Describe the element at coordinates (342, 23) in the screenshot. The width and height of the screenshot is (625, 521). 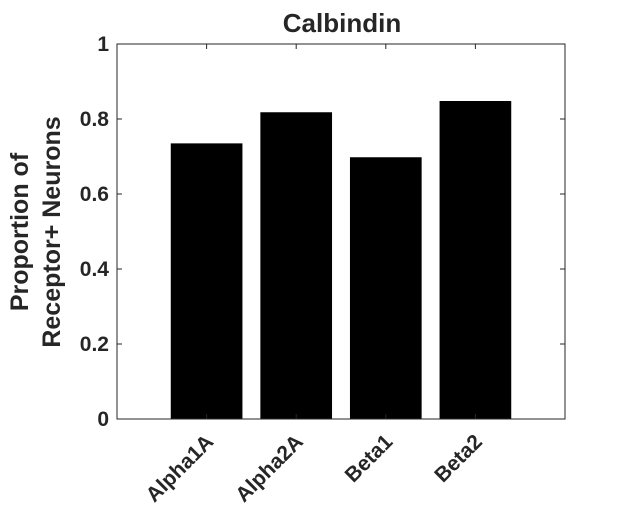
I see `chart-title: Calbindin` at that location.